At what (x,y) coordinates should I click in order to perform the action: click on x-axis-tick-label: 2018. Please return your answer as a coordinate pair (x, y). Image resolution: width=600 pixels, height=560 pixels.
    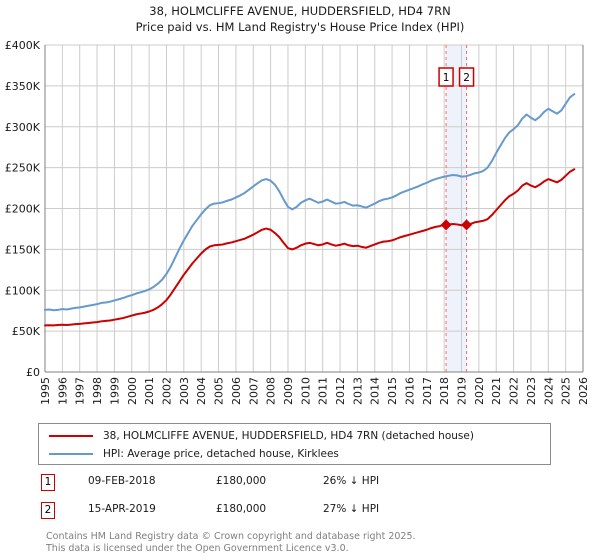
    Looking at the image, I should click on (444, 391).